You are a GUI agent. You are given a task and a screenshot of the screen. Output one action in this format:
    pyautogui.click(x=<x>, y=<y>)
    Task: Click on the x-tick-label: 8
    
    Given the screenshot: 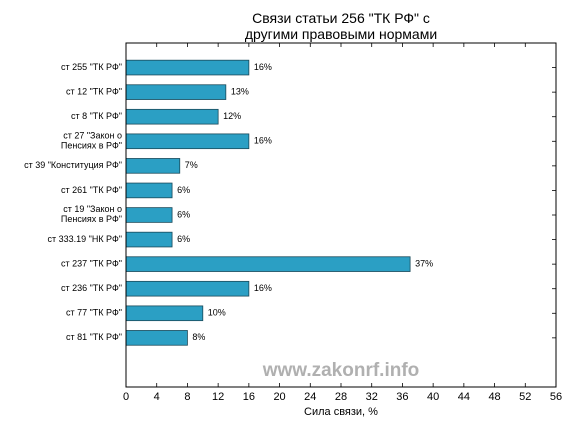 What is the action you would take?
    pyautogui.click(x=187, y=397)
    